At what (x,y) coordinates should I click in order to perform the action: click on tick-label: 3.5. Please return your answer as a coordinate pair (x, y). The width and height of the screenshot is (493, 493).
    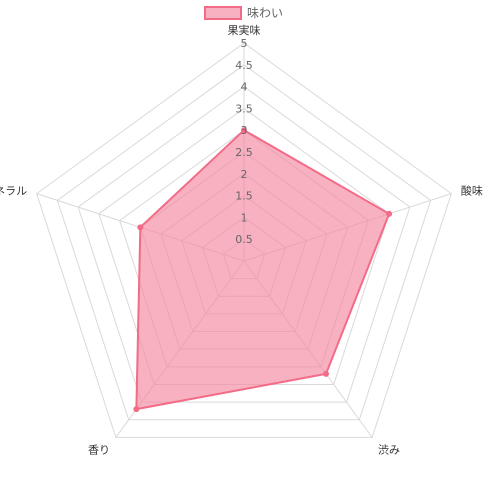
    Looking at the image, I should click on (244, 108).